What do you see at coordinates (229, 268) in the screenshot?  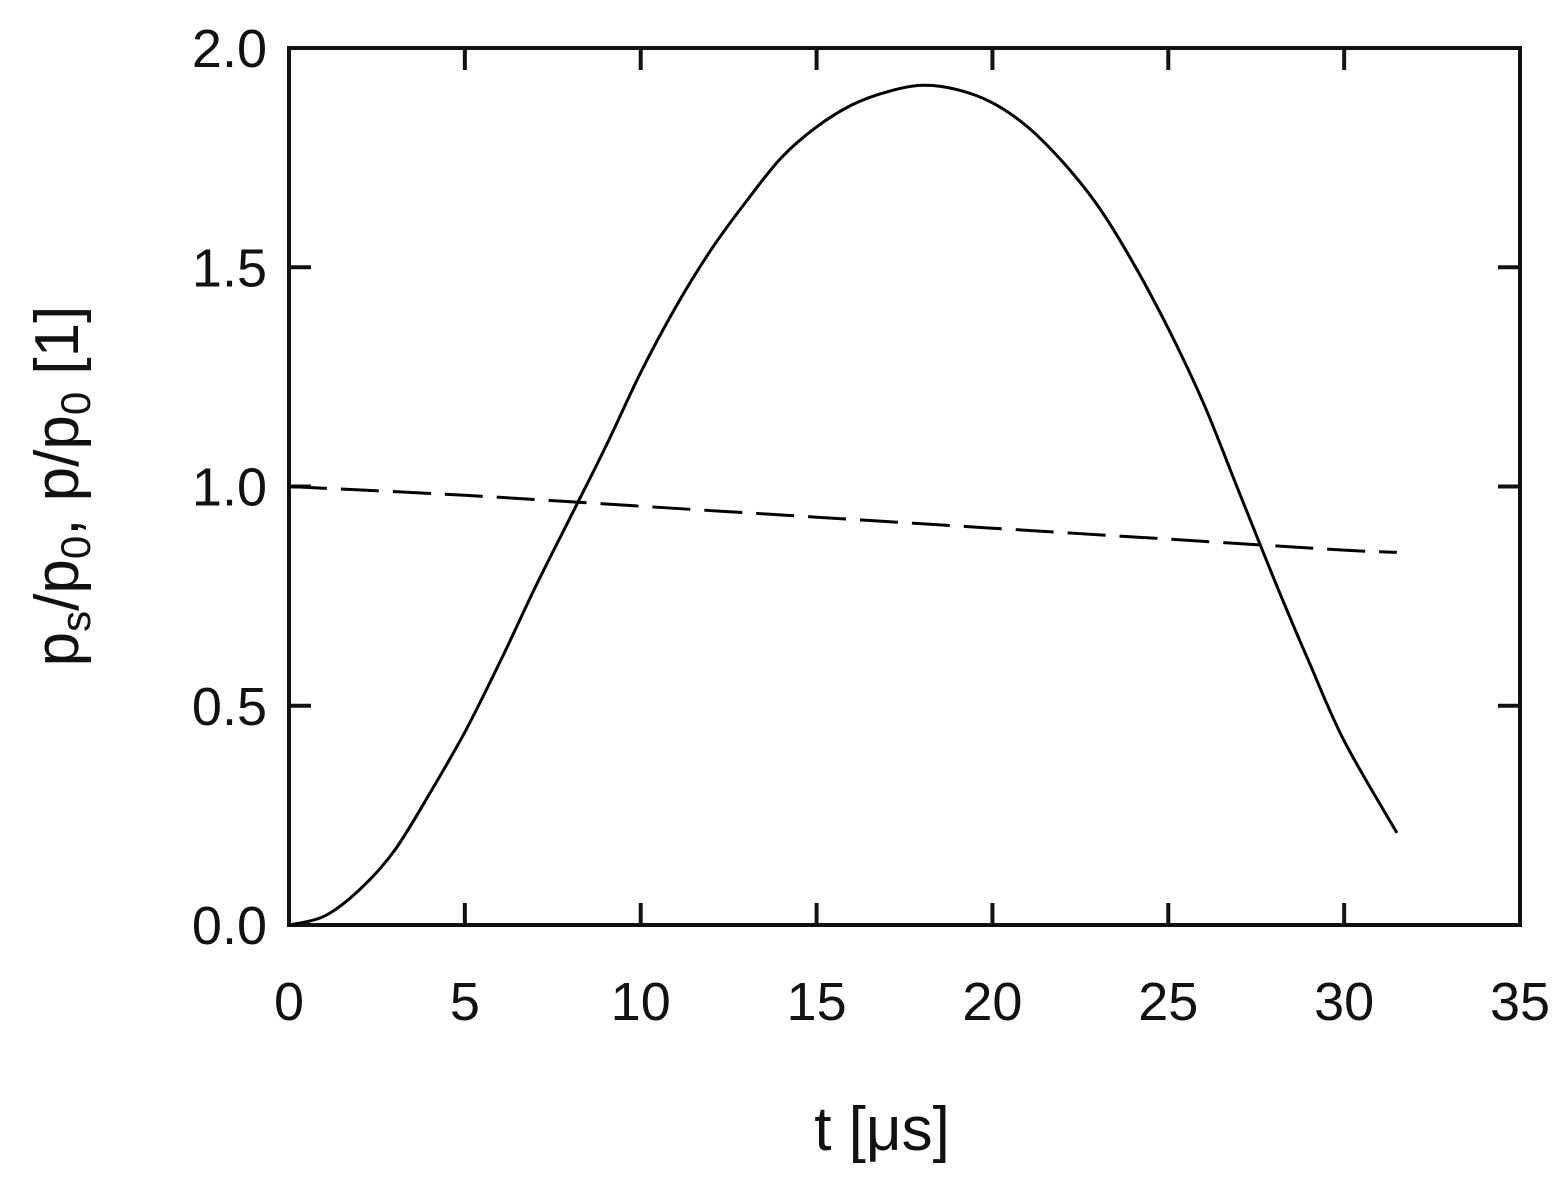 I see `y-tick-label: 1.5` at bounding box center [229, 268].